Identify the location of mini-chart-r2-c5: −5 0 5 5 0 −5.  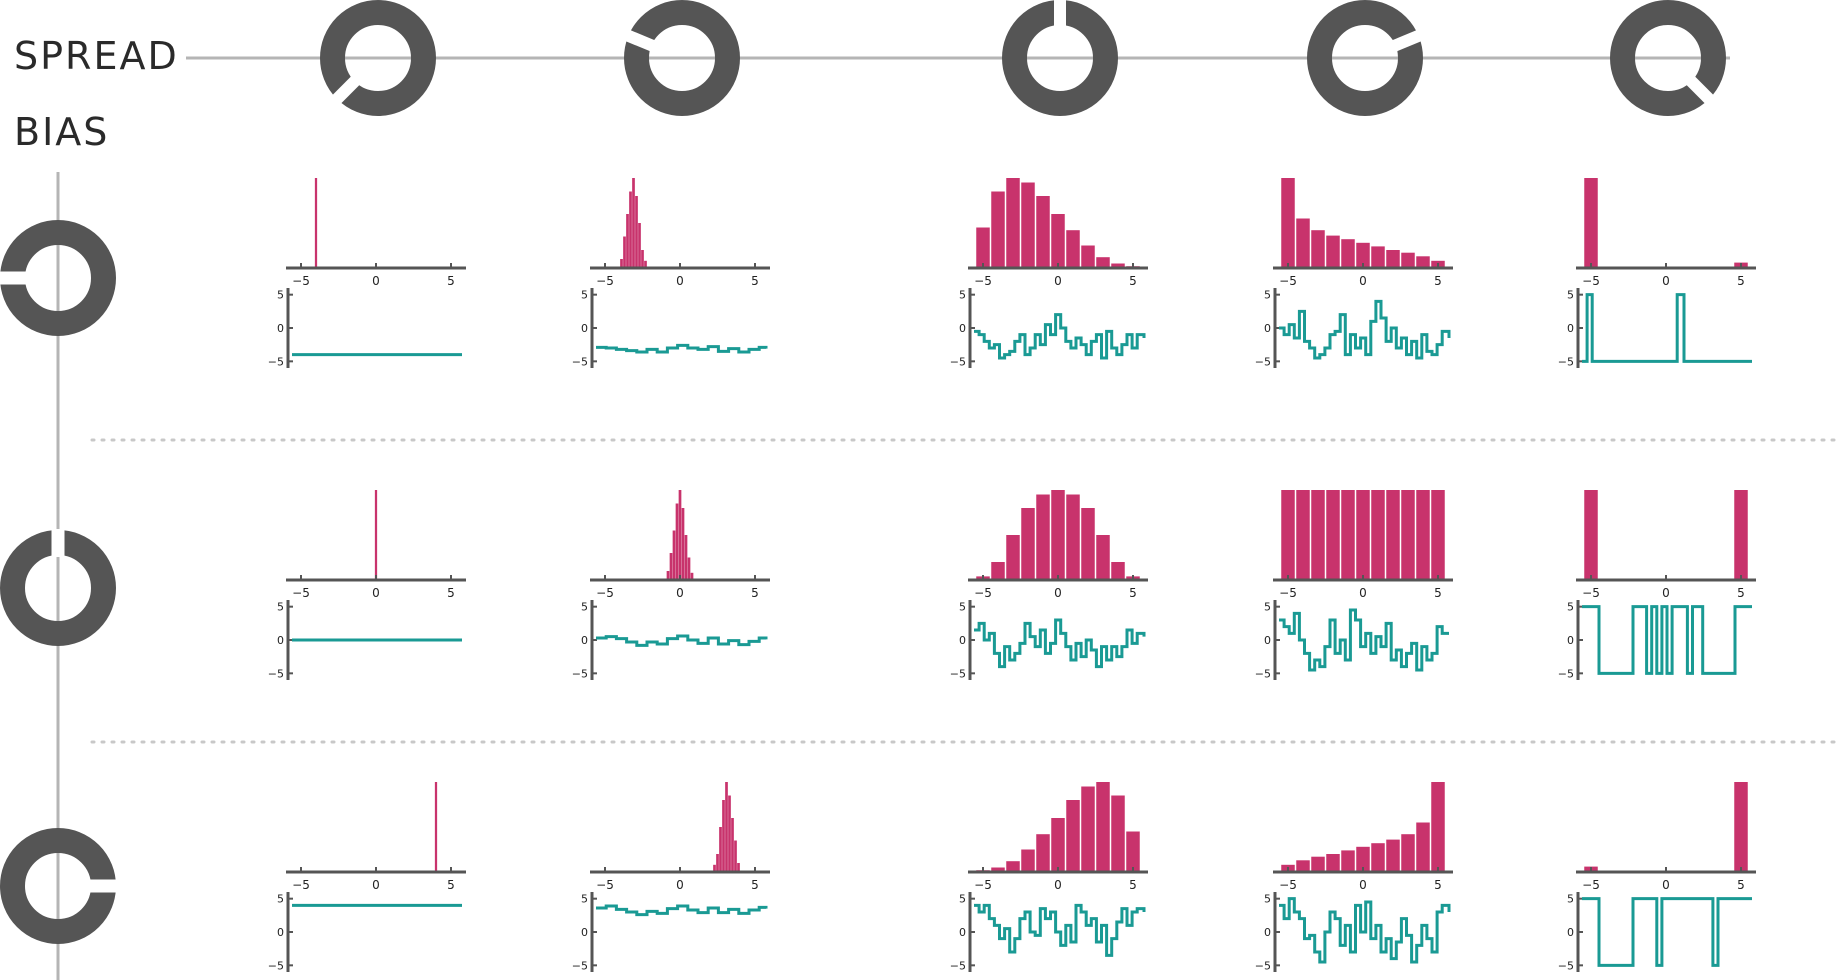
(1657, 585).